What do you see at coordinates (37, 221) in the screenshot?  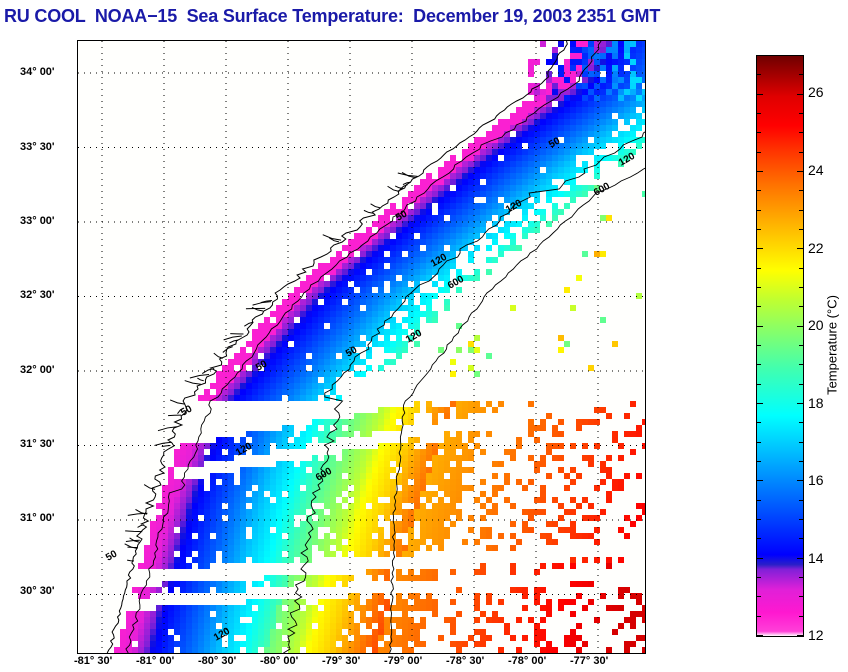 I see `lat-label: 33° 00'` at bounding box center [37, 221].